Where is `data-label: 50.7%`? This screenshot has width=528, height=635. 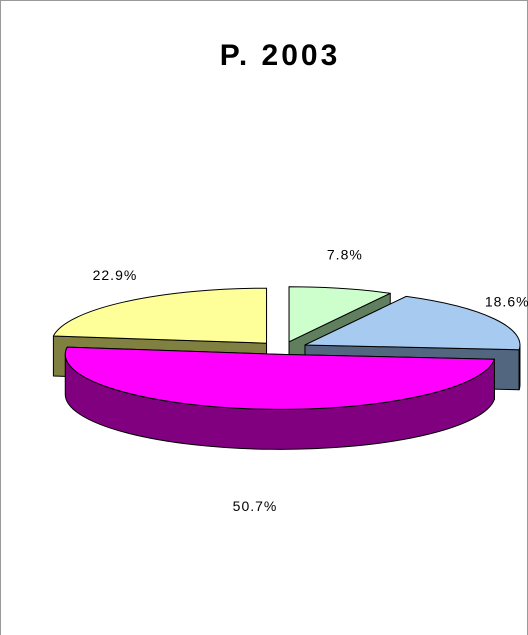 data-label: 50.7% is located at coordinates (255, 506).